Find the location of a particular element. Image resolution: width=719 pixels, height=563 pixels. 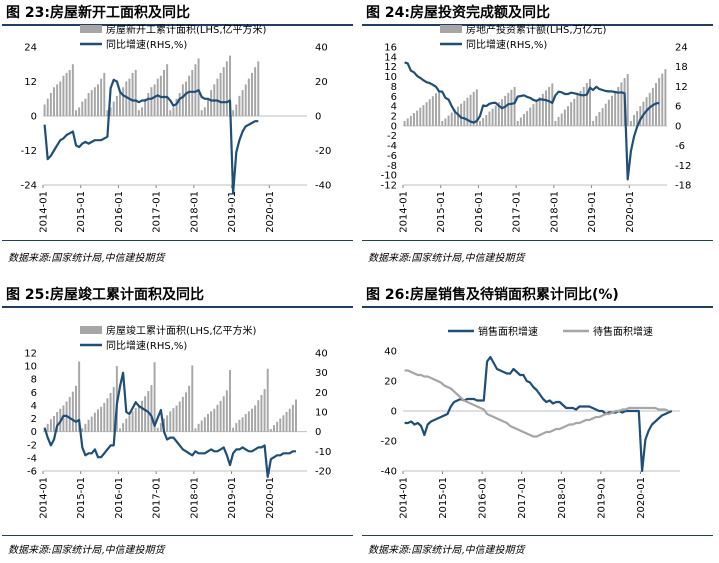

y-tick-label: 2 is located at coordinates (394, 117).